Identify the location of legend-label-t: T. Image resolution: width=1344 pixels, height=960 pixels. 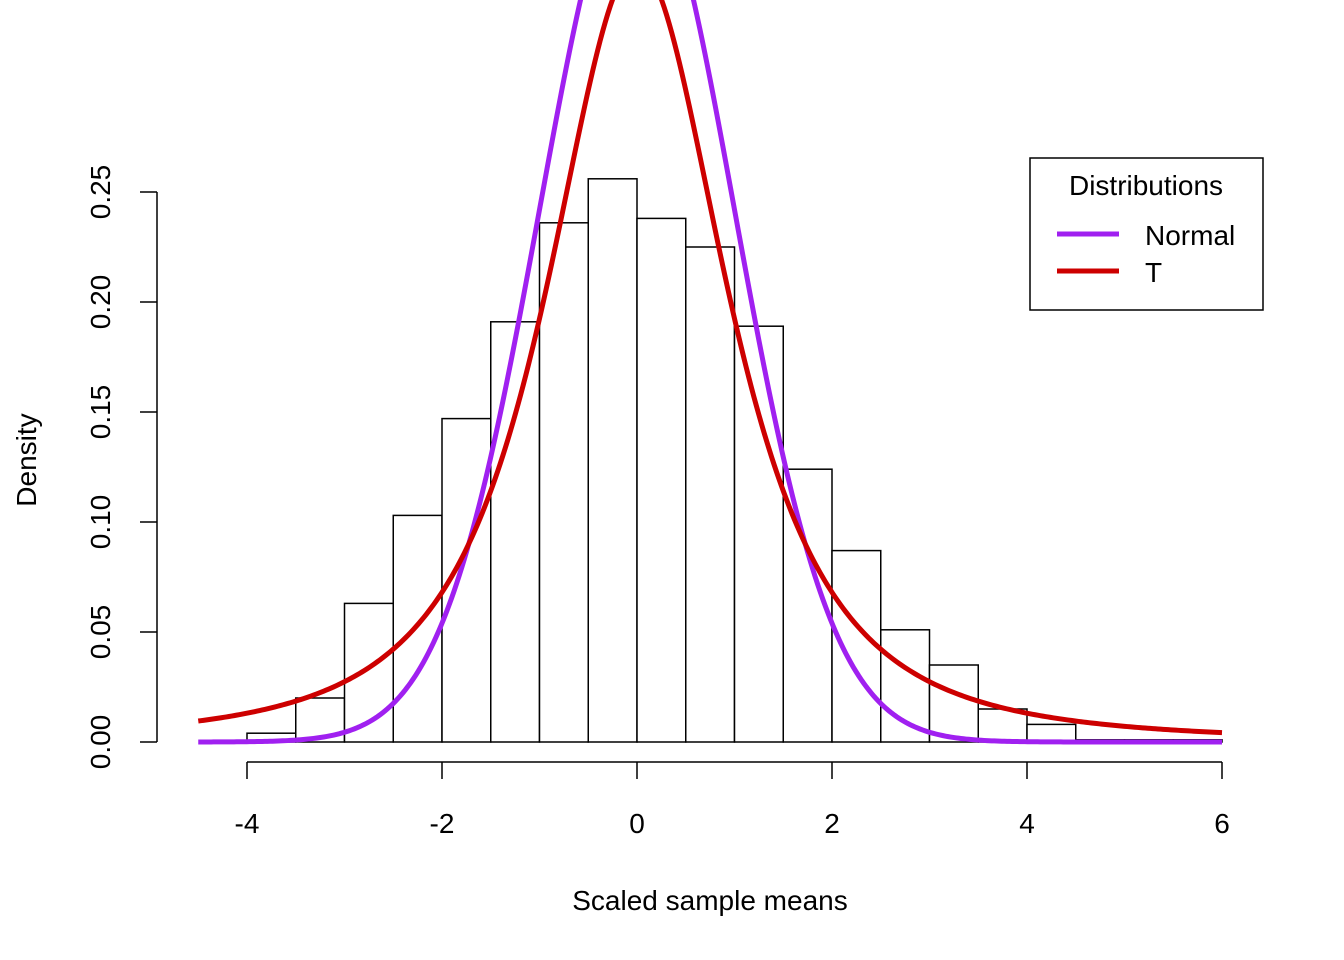
(1153, 272).